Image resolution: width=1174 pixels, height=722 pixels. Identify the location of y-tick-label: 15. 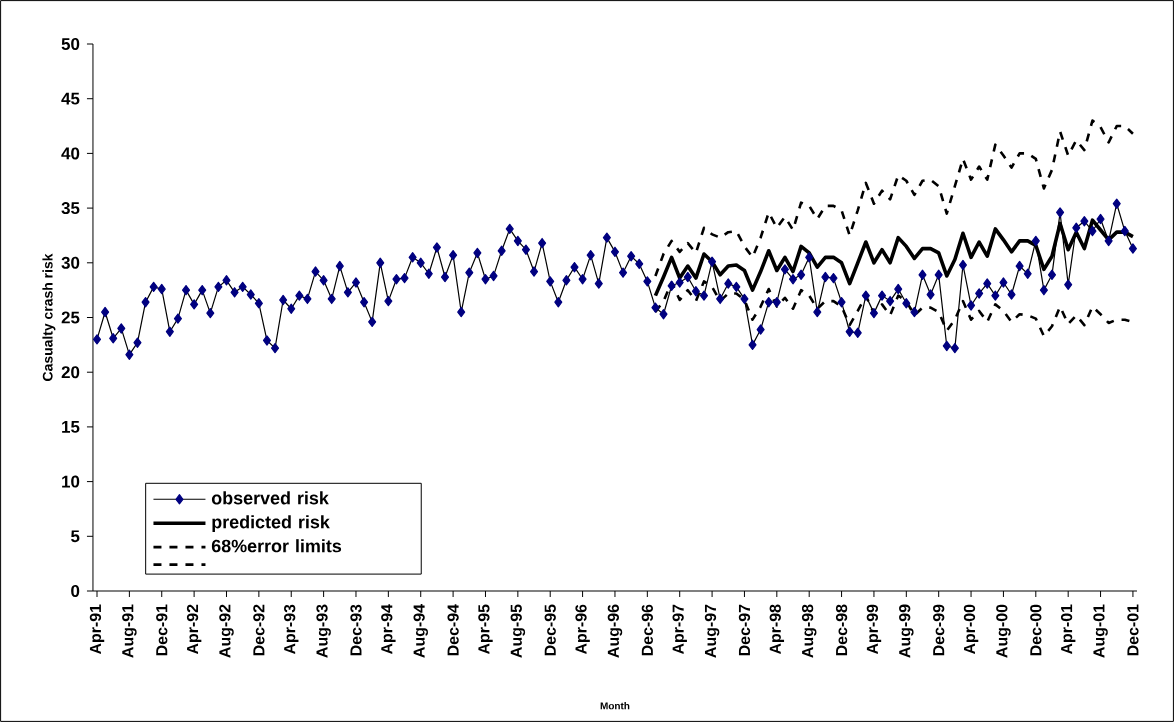
(71, 426).